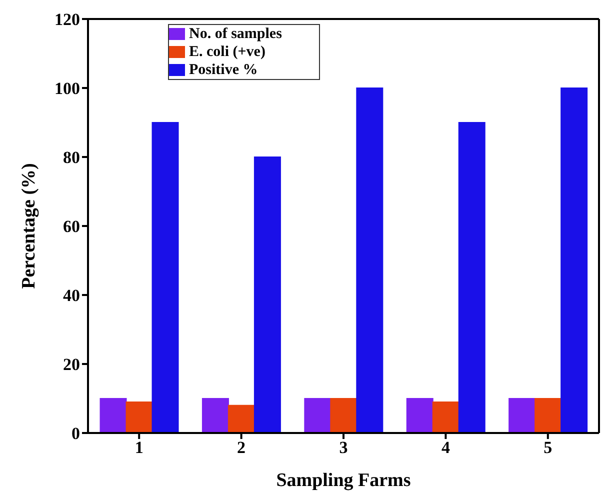 The image size is (611, 503). I want to click on x-axis-title: Sampling Farms, so click(343, 480).